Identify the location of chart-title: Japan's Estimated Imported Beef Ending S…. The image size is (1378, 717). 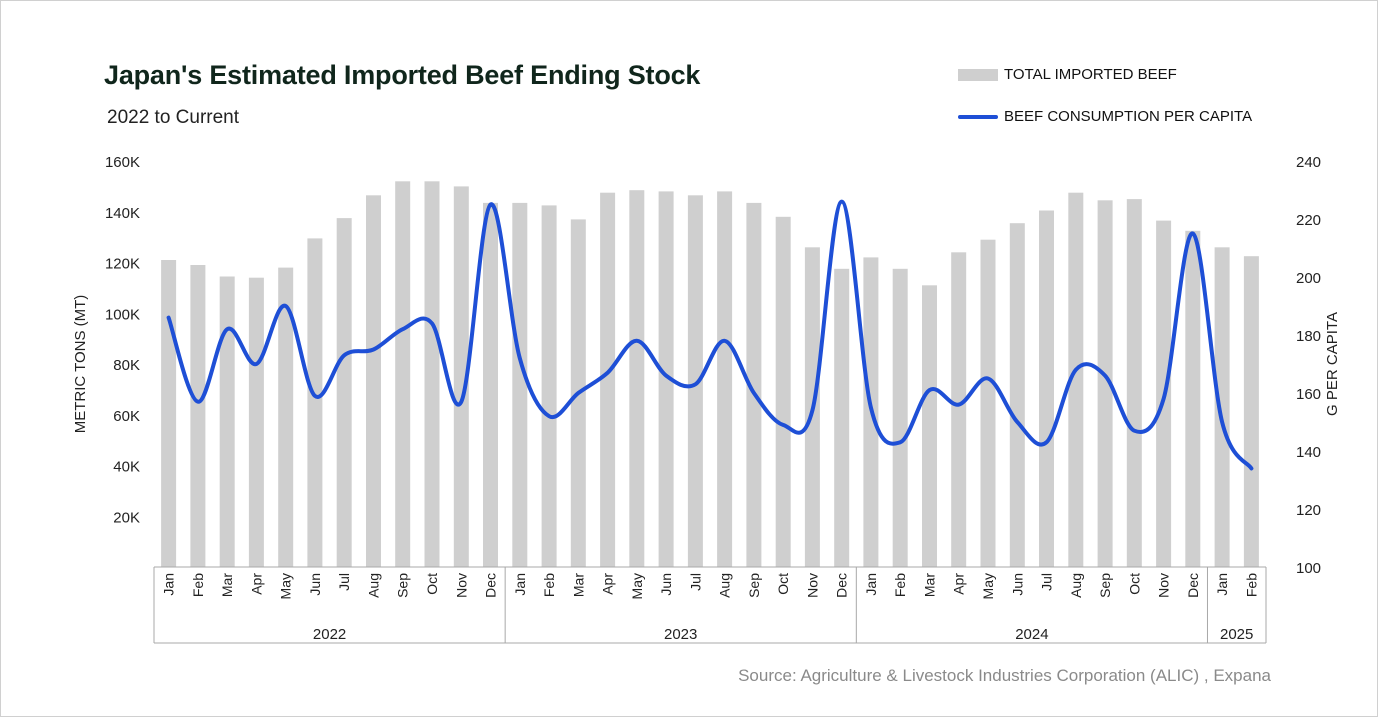
(402, 75).